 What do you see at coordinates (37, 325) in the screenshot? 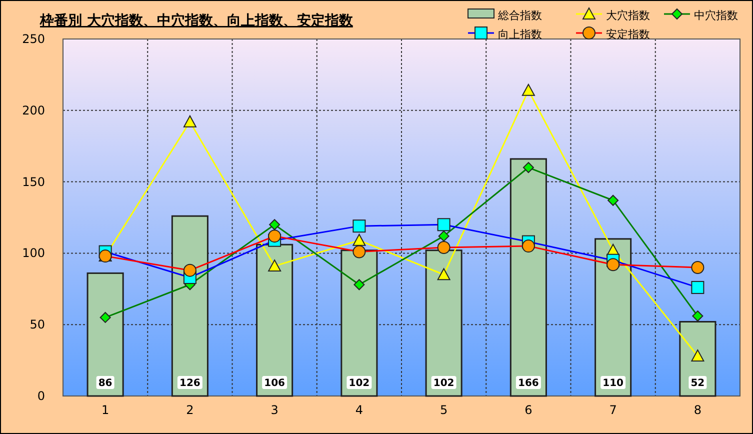
I see `y-tick-label: 50` at bounding box center [37, 325].